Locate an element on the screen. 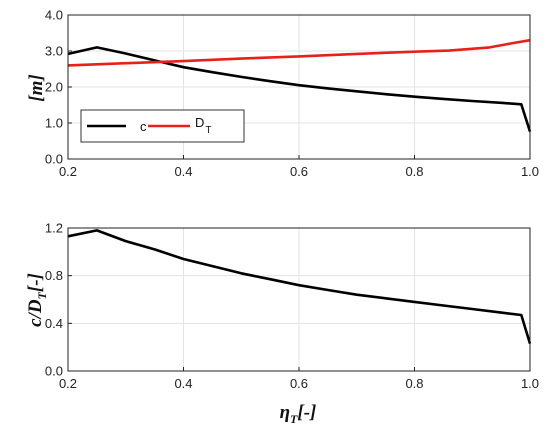 The width and height of the screenshot is (550, 432). y-tick-label: 1.0 is located at coordinates (54, 123).